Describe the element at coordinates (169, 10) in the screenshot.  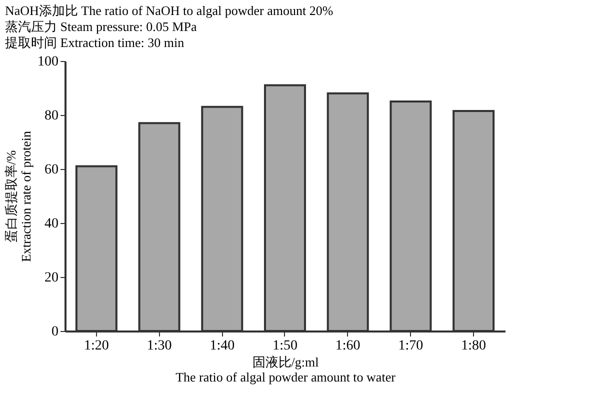
I see `text: NaOH添加比 The ratio of NaOH to algal powder amount 20%` at that location.